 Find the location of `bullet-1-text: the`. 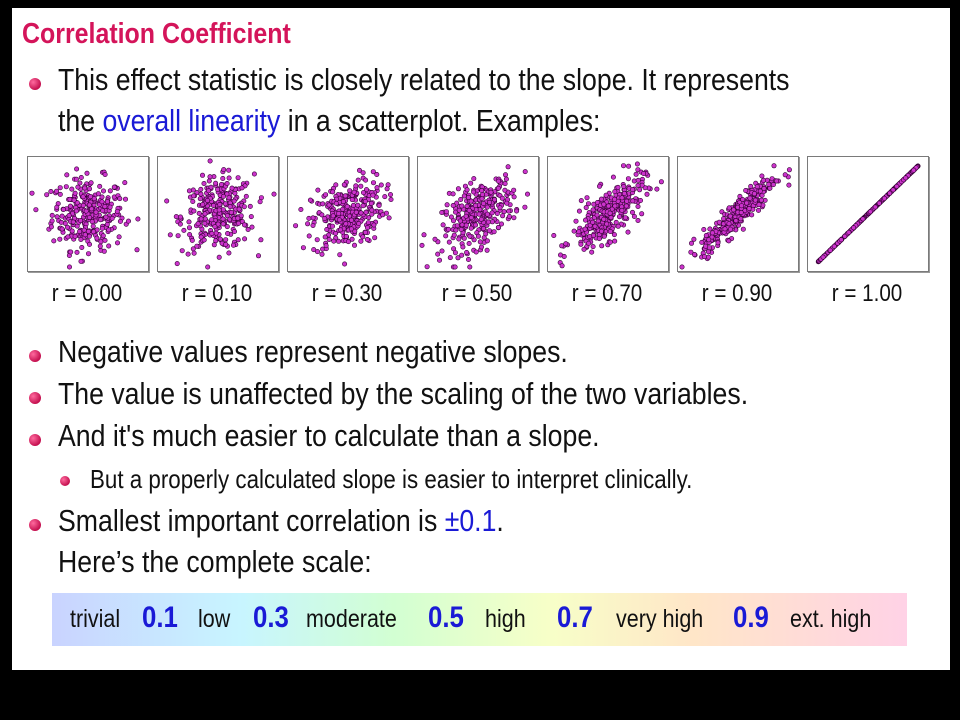

bullet-1-text: the is located at coordinates (80, 120).